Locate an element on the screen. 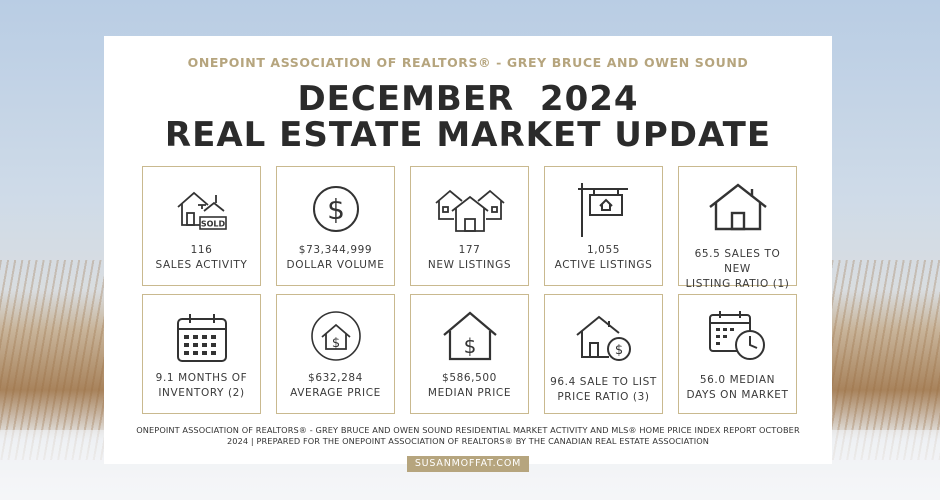 This screenshot has height=500, width=940. stat-value: 116 is located at coordinates (201, 250).